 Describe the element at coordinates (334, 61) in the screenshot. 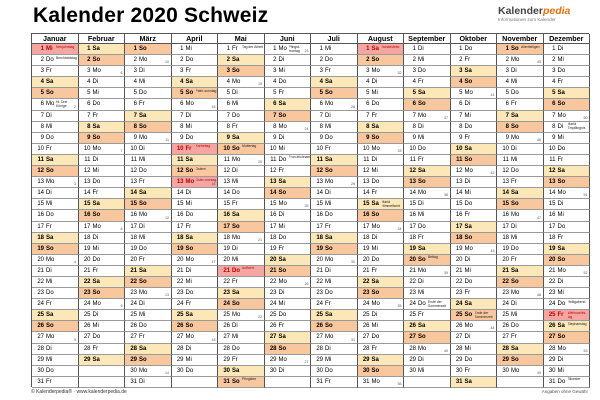

I see `day-cell: 2 Do` at that location.